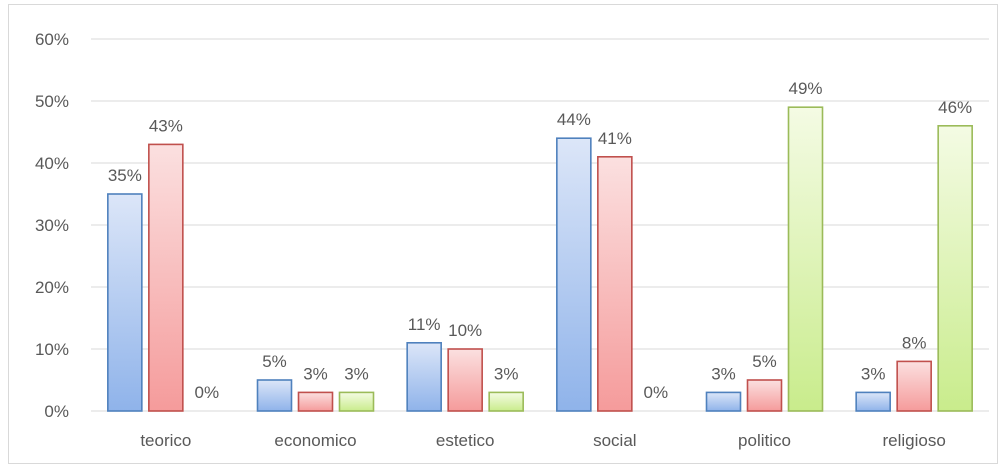  I want to click on data-label: 44%, so click(574, 119).